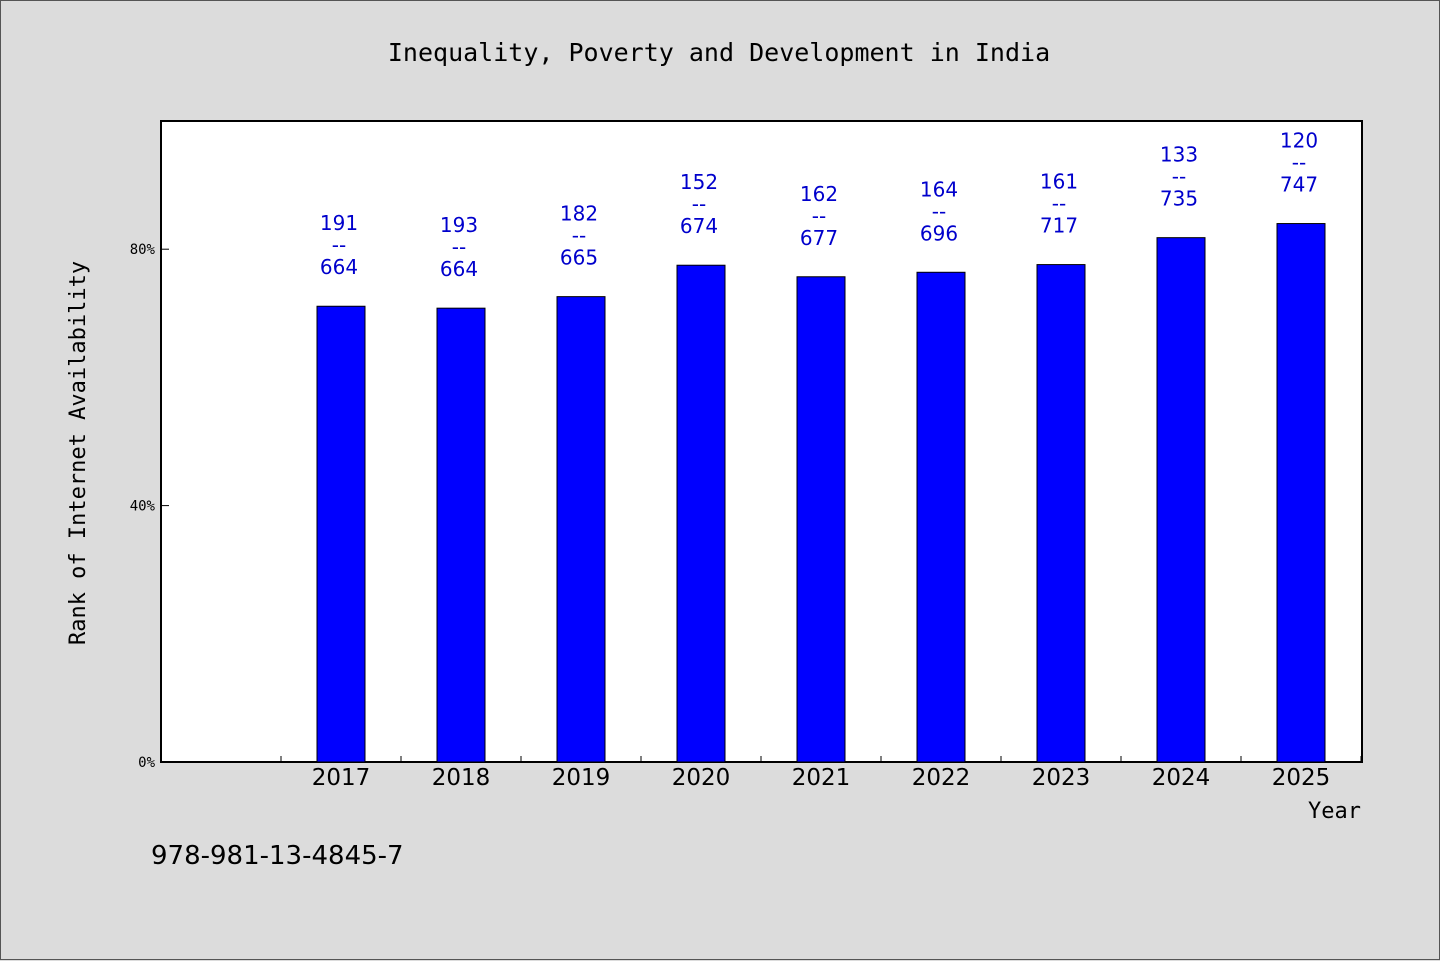 This screenshot has width=1440, height=961. What do you see at coordinates (1179, 177) in the screenshot?
I see `data-label-2024-line2: --` at bounding box center [1179, 177].